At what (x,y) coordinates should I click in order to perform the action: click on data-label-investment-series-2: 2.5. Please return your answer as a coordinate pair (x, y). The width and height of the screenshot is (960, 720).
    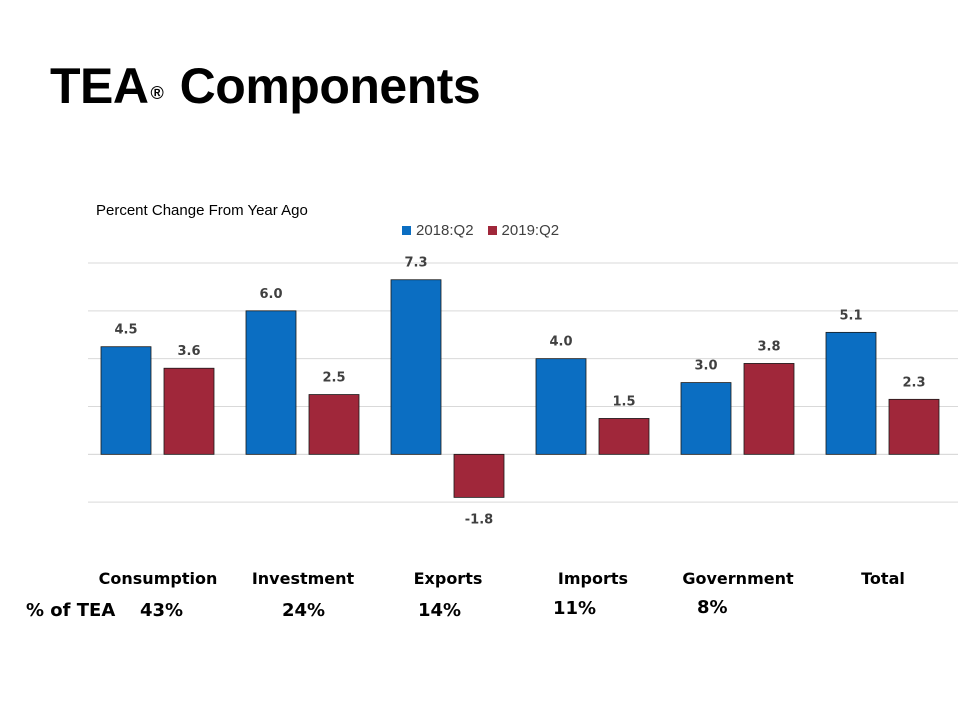
    Looking at the image, I should click on (333, 378).